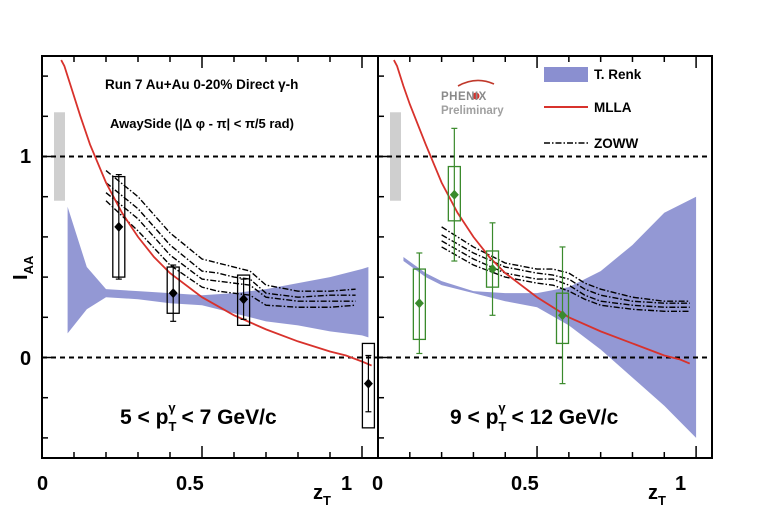 The height and width of the screenshot is (516, 759). Describe the element at coordinates (525, 484) in the screenshot. I see `right-x-tick-label-05: 0.5` at that location.